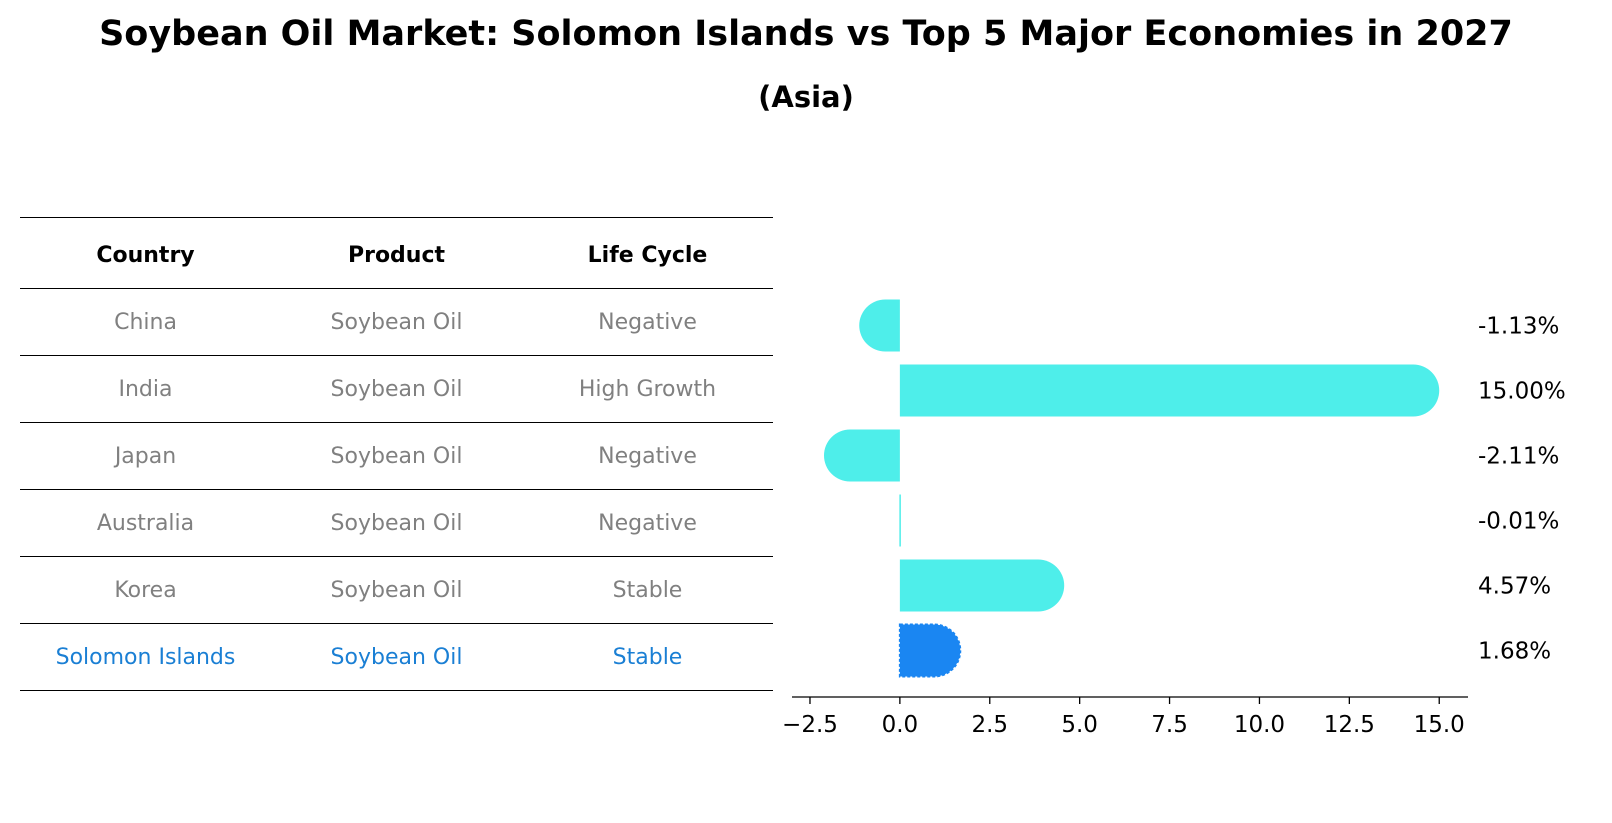 The image size is (1612, 823). I want to click on x-tick-label: 15.0, so click(1439, 725).